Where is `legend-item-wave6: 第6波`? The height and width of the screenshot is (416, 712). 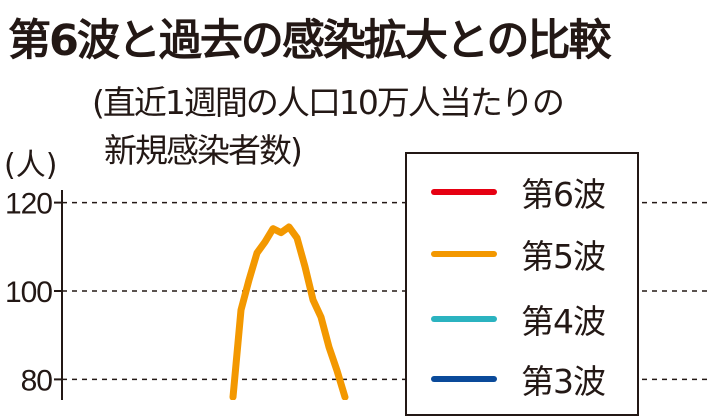 legend-item-wave6: 第6波 is located at coordinates (506, 192).